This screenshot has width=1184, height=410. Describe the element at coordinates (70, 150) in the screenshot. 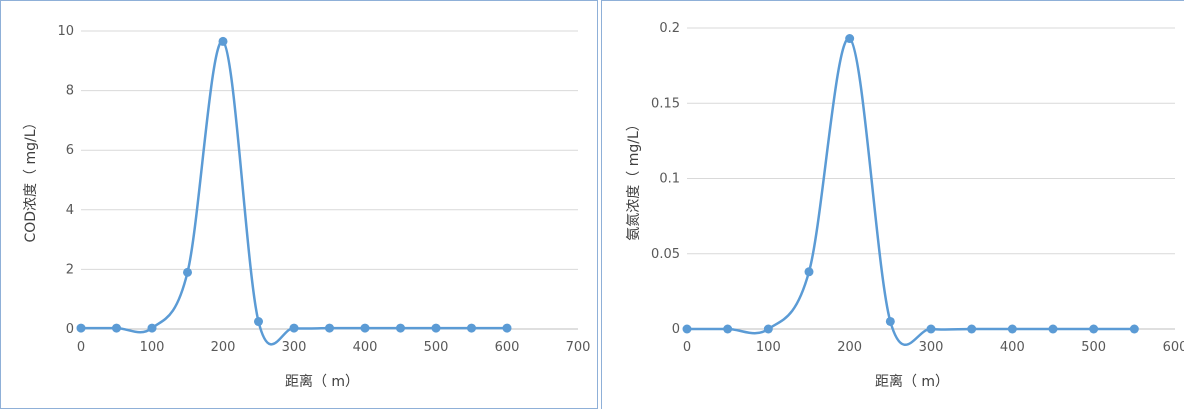

I see `cod-y-tick-label: 6` at that location.